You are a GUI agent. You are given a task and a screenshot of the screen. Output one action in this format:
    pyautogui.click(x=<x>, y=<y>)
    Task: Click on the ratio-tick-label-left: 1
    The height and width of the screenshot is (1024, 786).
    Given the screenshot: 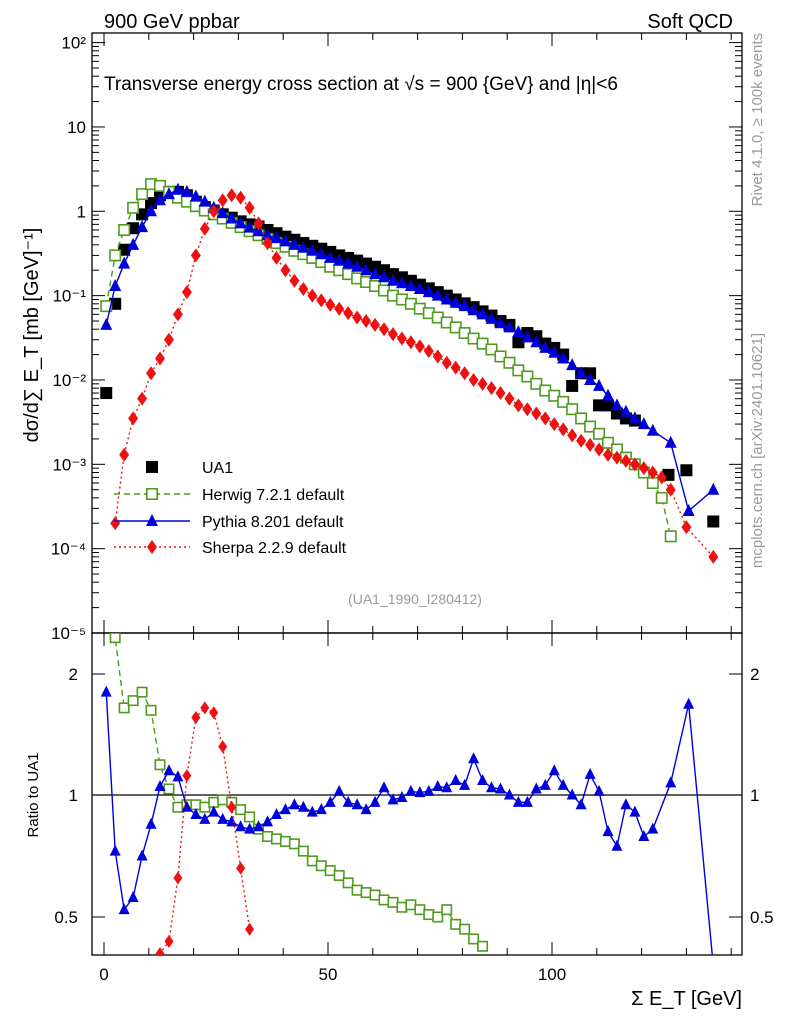 What is the action you would take?
    pyautogui.click(x=73, y=795)
    